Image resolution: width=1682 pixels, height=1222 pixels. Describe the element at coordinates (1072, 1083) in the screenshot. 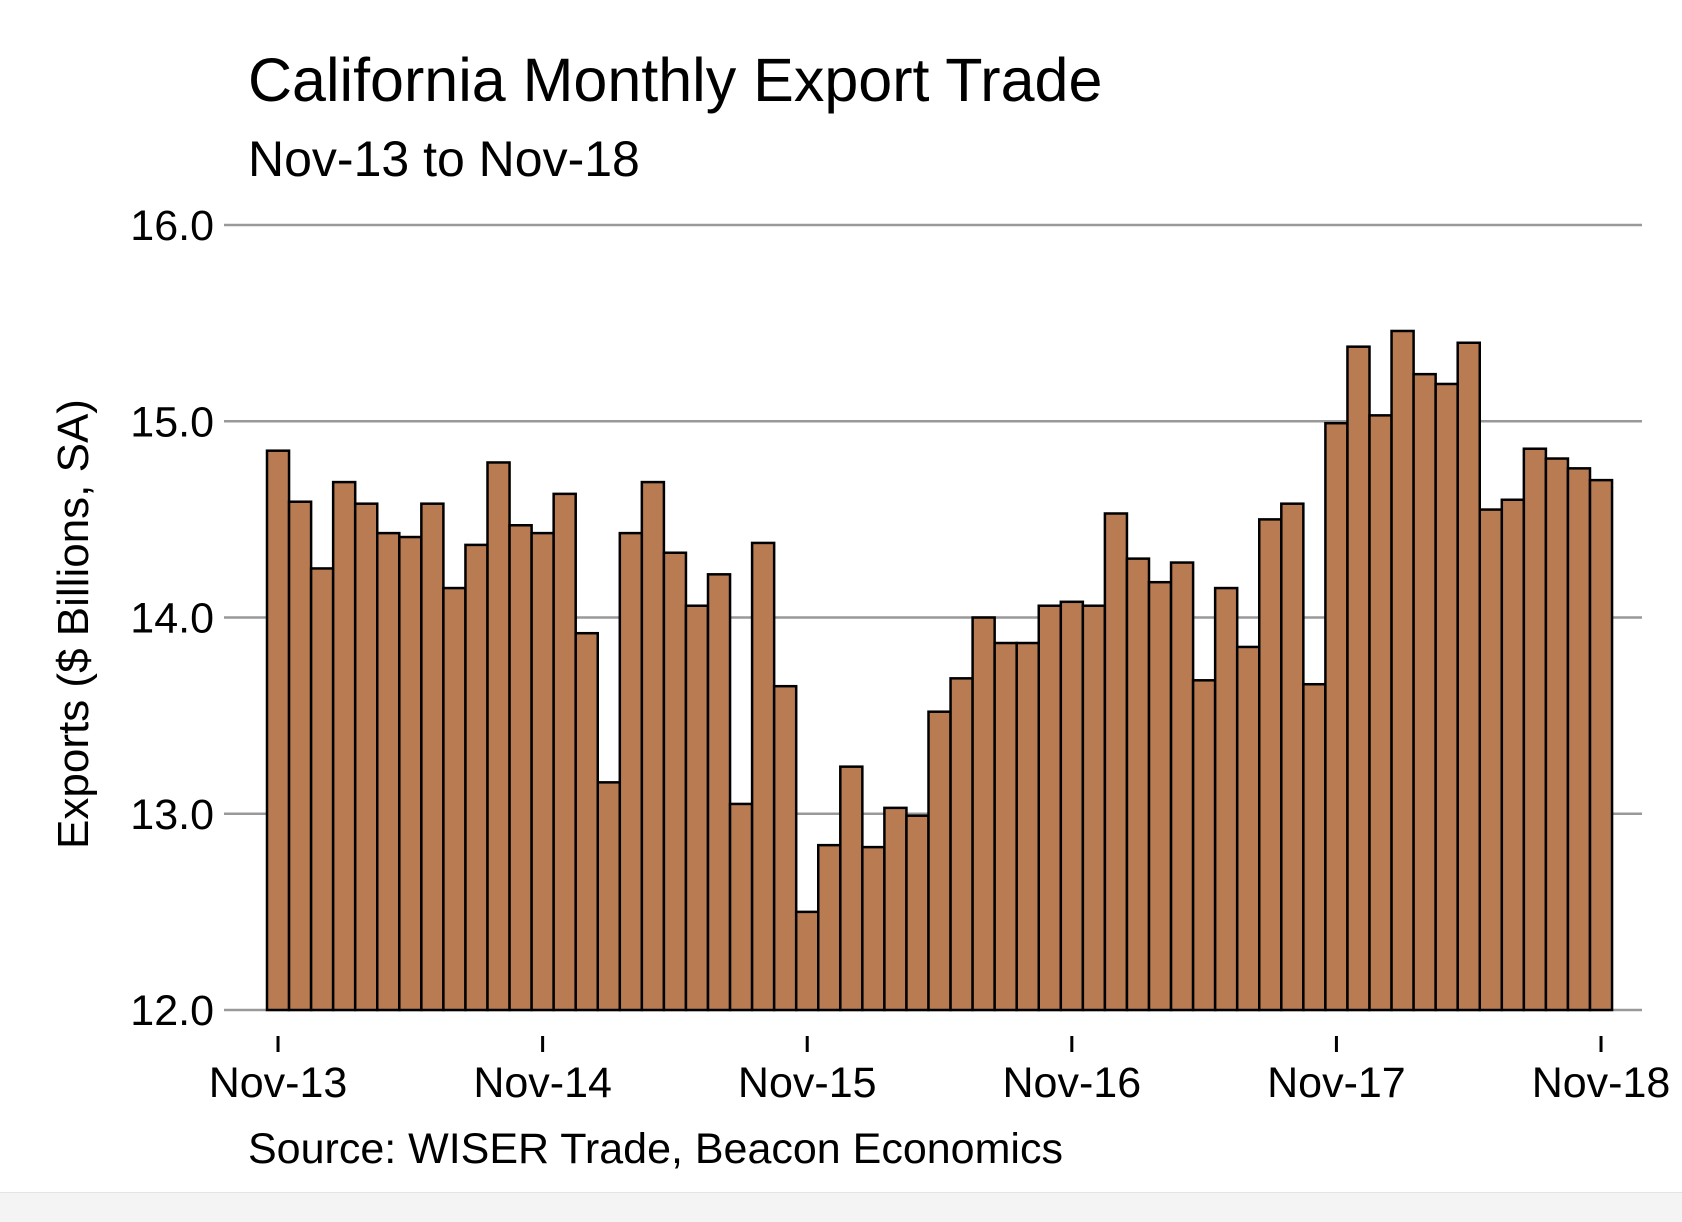

I see `x-tick-label: Nov-16` at that location.